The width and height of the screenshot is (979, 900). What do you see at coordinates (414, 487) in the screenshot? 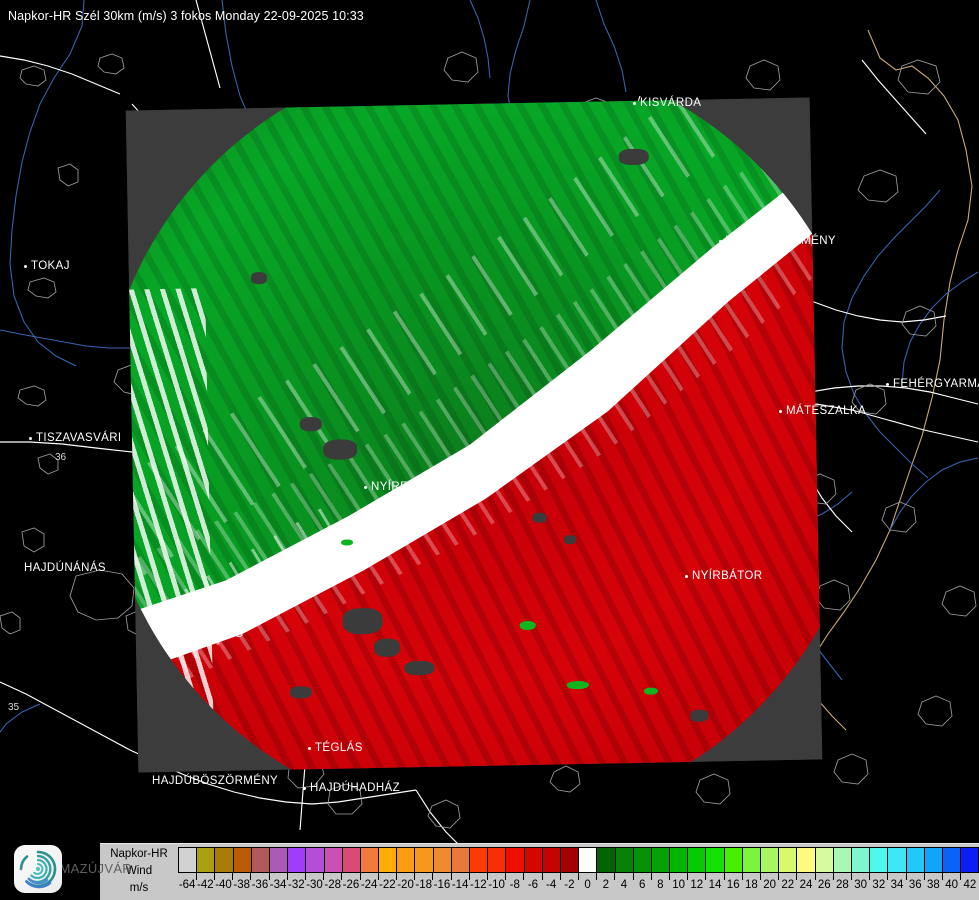
I see `place-label: NYÍREGYHÁZA` at bounding box center [414, 487].